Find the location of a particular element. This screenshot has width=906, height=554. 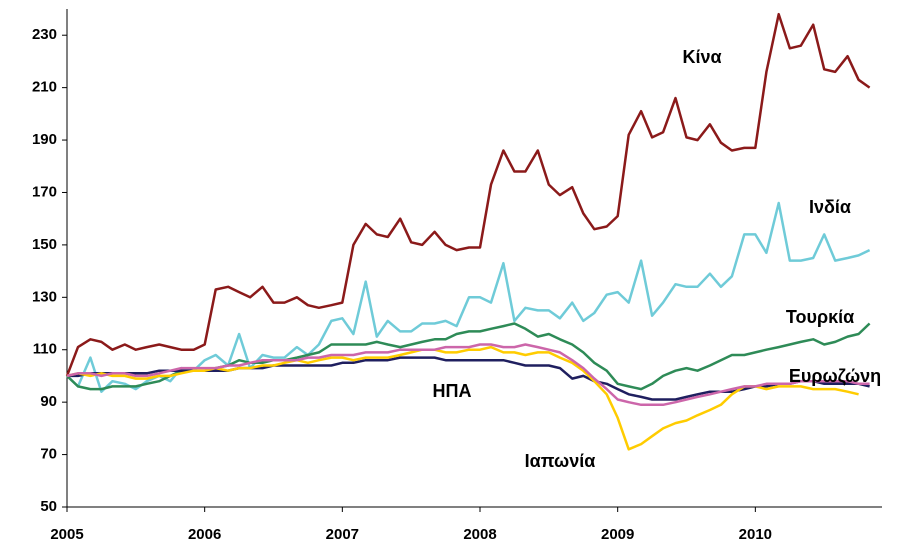

y-tick-label: 150 is located at coordinates (44, 244).